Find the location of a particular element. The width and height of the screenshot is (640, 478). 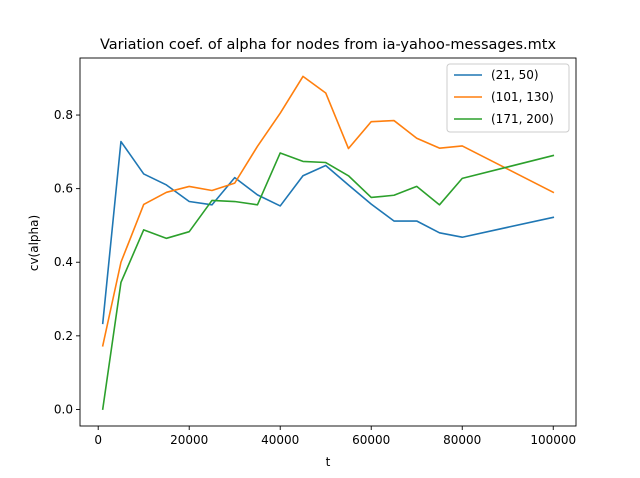

x-axis-label: t is located at coordinates (328, 462).